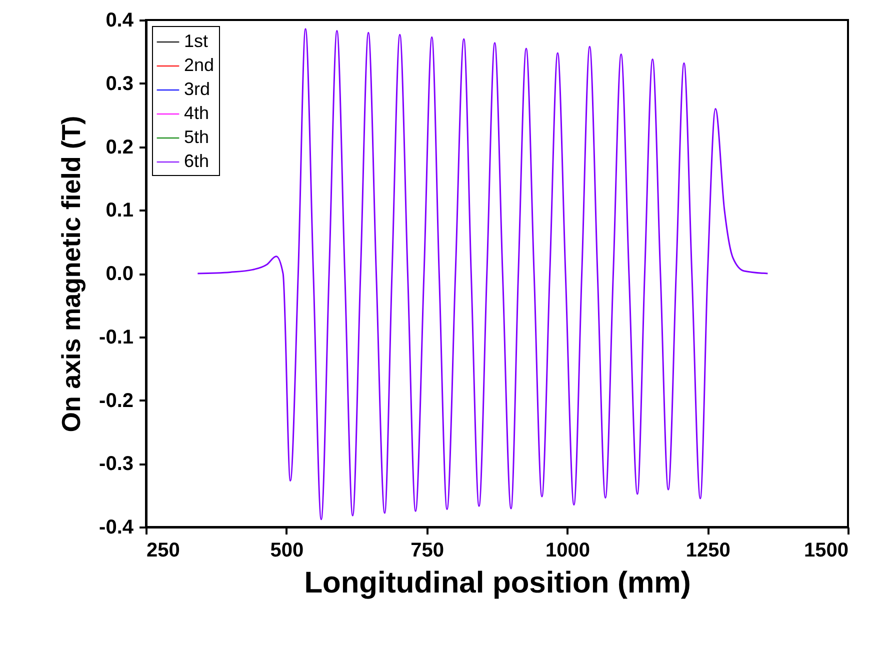  I want to click on x-tick-label: 1000, so click(567, 551).